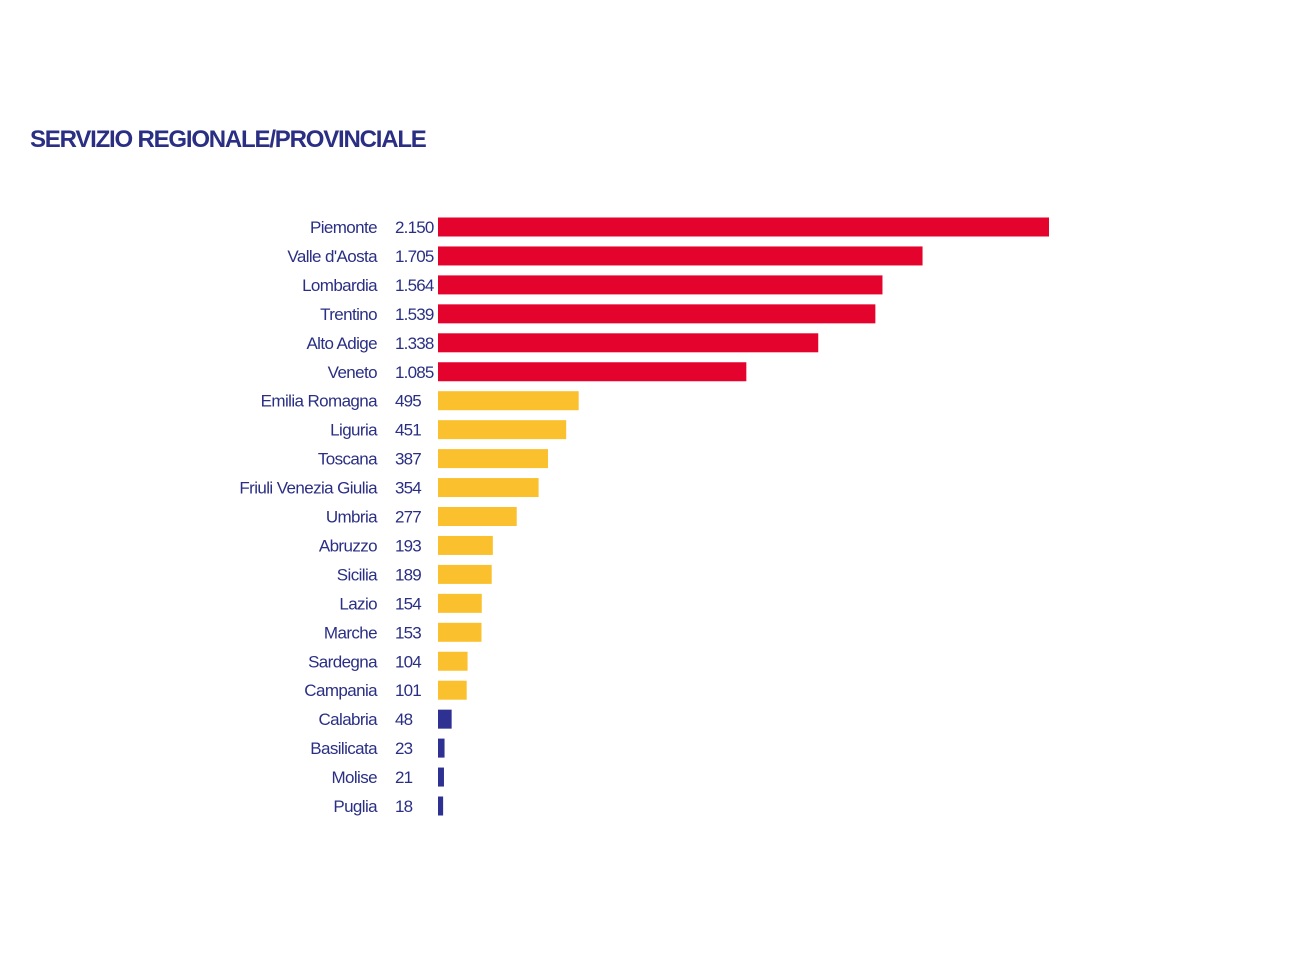 This screenshot has width=1300, height=975. I want to click on bar-emilia-romagna, so click(508, 401).